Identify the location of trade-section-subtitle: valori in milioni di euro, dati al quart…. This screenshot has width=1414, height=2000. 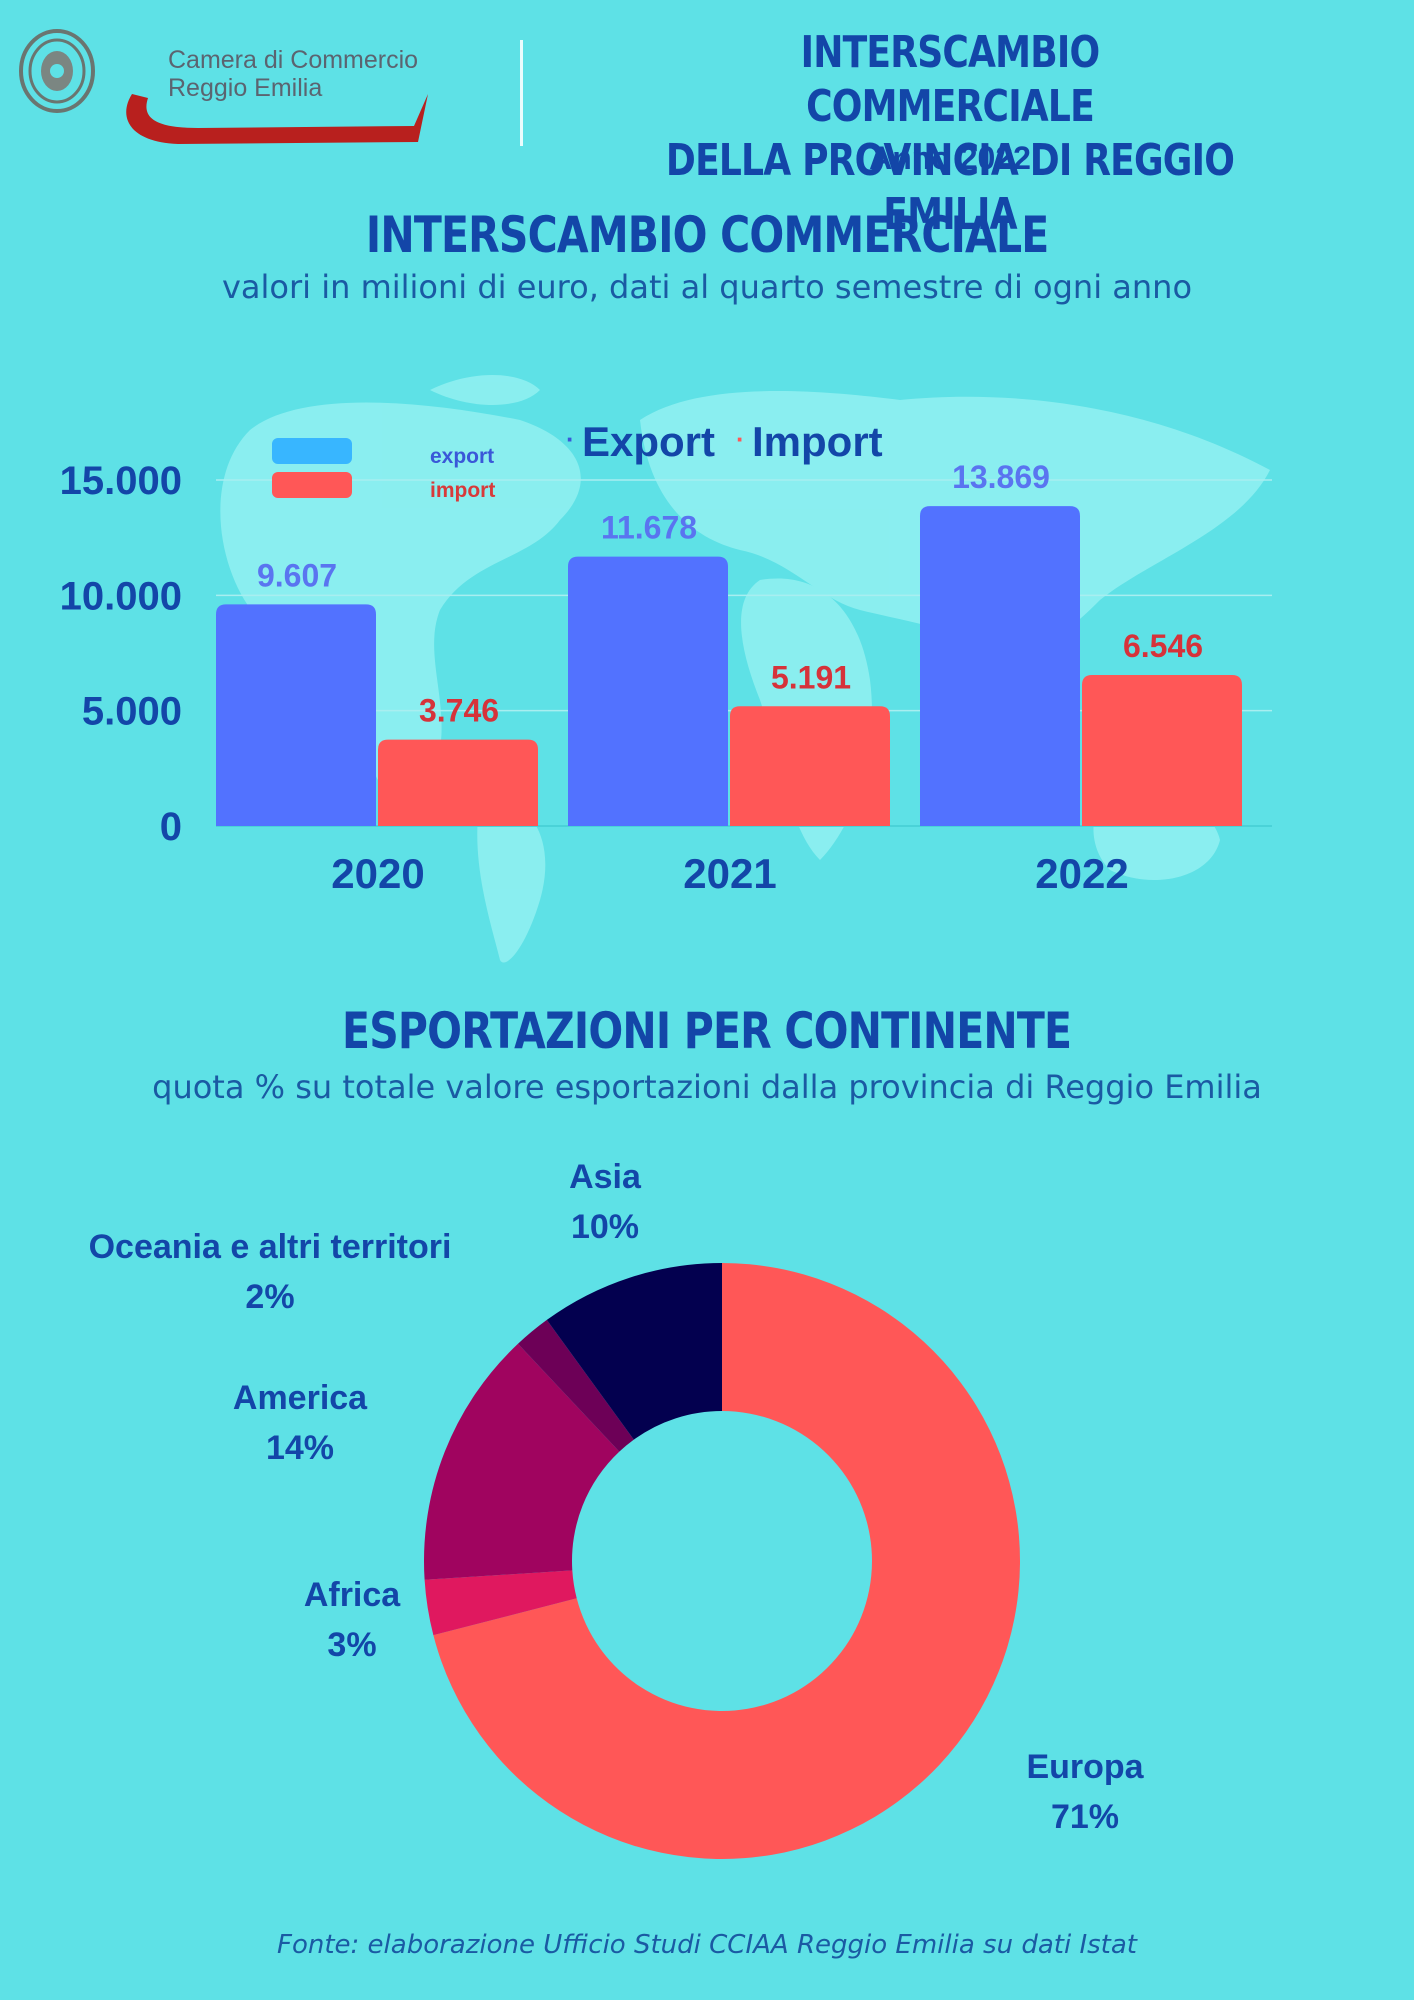
(707, 287).